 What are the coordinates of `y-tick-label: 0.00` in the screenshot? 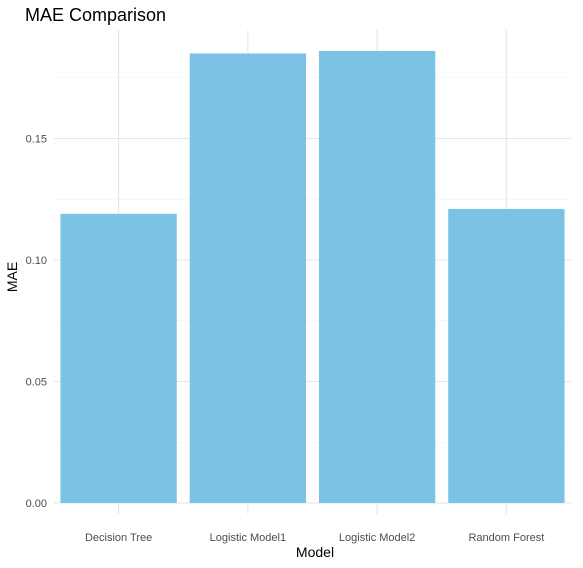 It's located at (36, 504).